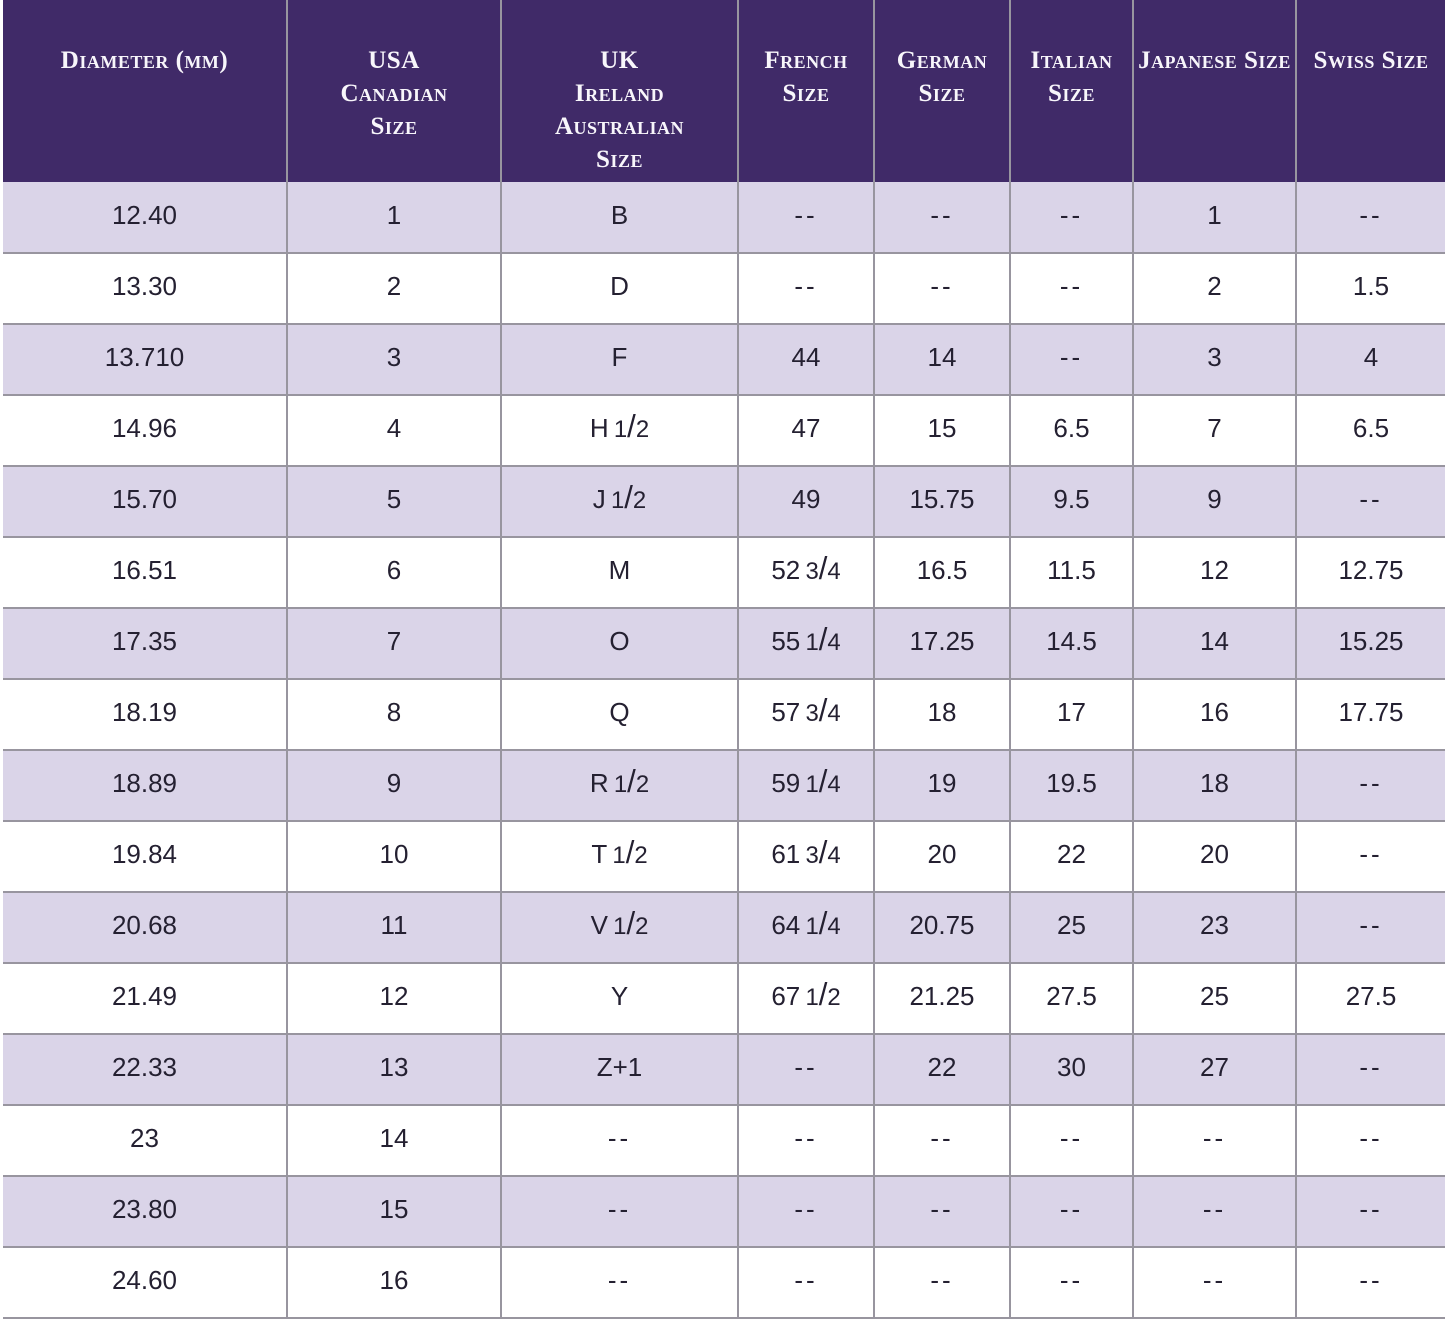  I want to click on cell-french: 61 3/4, so click(806, 856).